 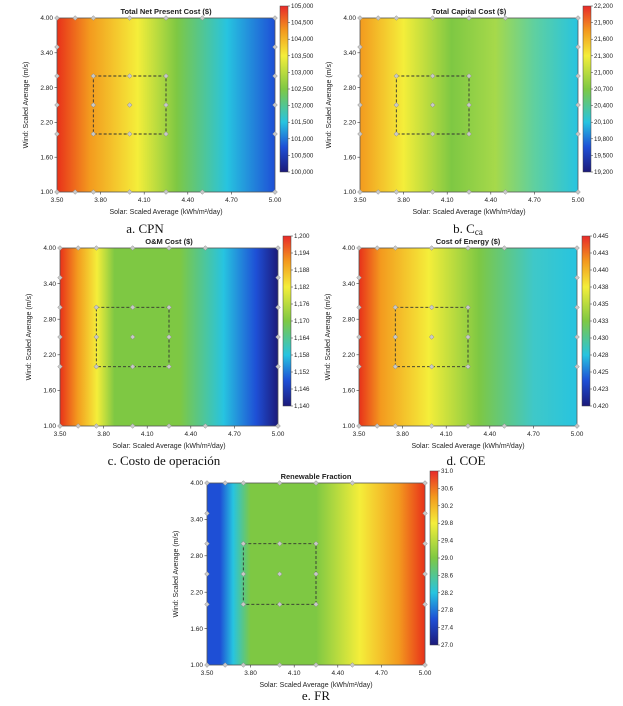 What do you see at coordinates (447, 558) in the screenshot?
I see `colorbar-tick-label: 29.0` at bounding box center [447, 558].